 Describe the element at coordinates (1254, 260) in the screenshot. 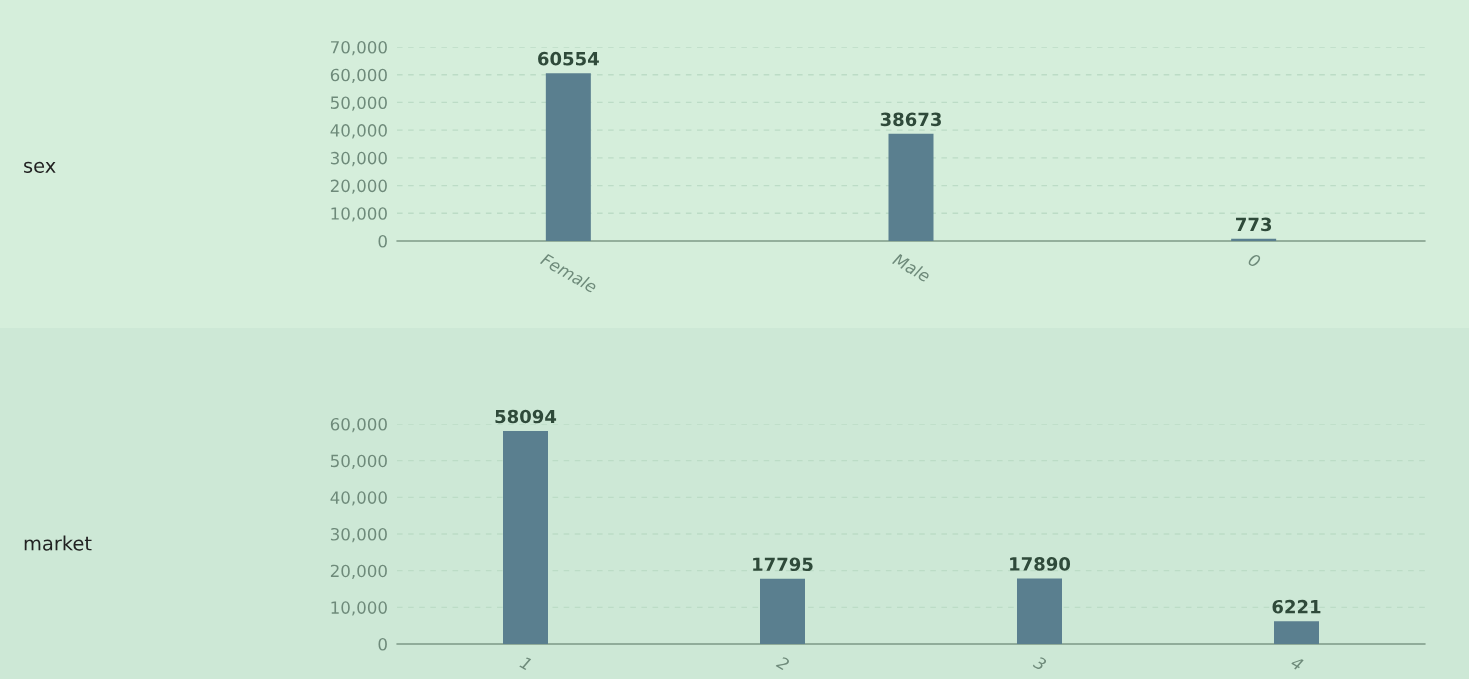

I see `x-tick-label: 0` at that location.